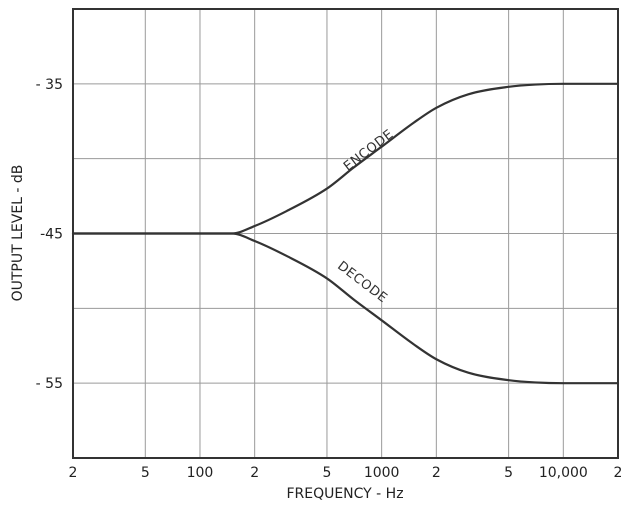 The height and width of the screenshot is (505, 628). I want to click on series-label-encode: ENCODE, so click(369, 151).